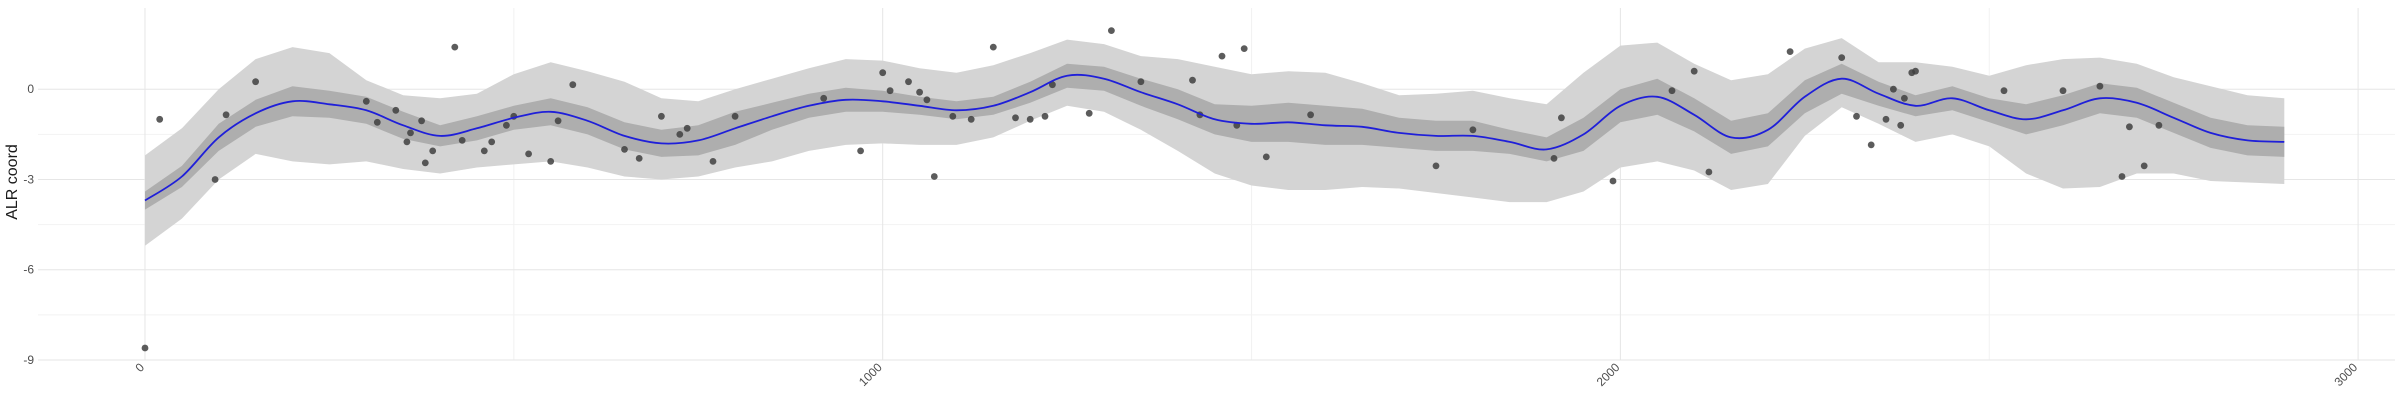 This screenshot has width=2400, height=400. What do you see at coordinates (28, 179) in the screenshot?
I see `y-tick-label: -3` at bounding box center [28, 179].